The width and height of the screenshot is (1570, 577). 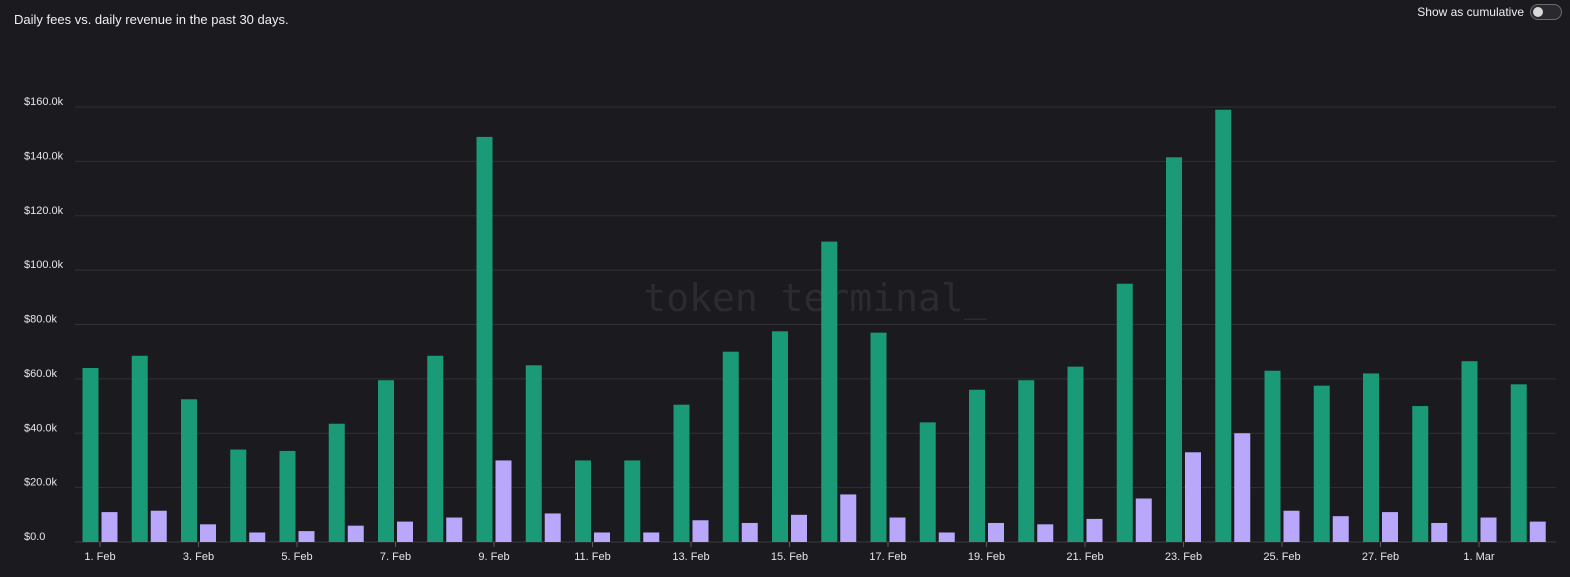 I want to click on x-tick-label: 7. Feb, so click(x=395, y=557).